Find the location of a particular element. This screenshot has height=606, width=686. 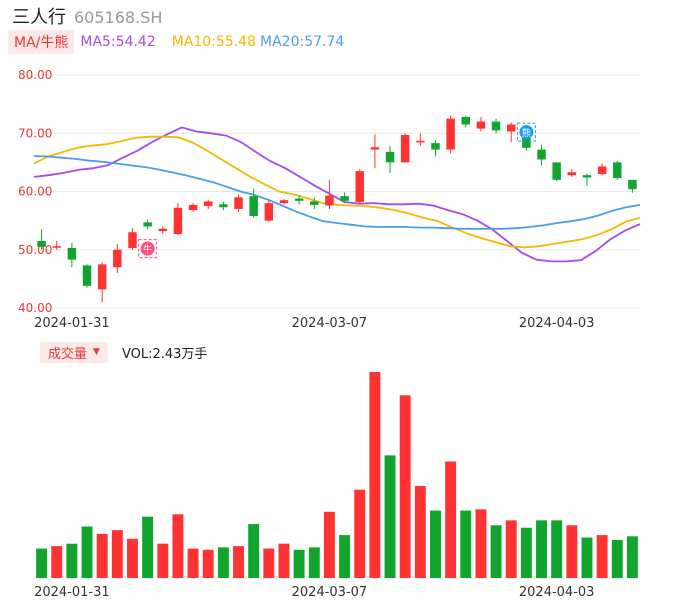

x-axis-label: 2024-03-07 is located at coordinates (330, 323).